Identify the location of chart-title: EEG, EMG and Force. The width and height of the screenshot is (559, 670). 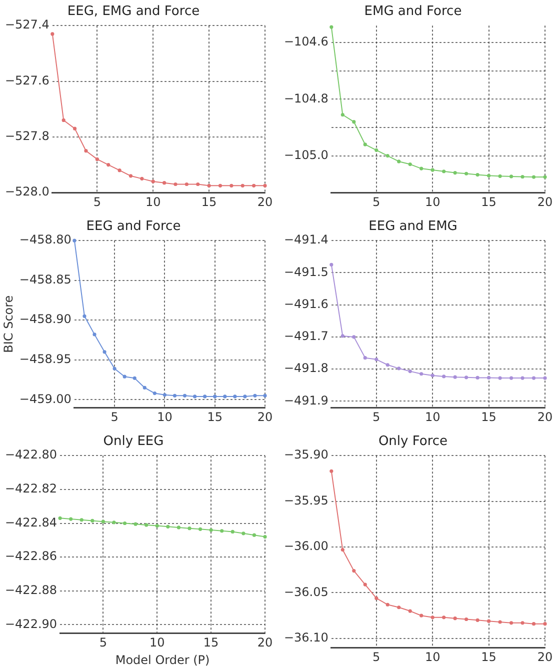
(133, 12).